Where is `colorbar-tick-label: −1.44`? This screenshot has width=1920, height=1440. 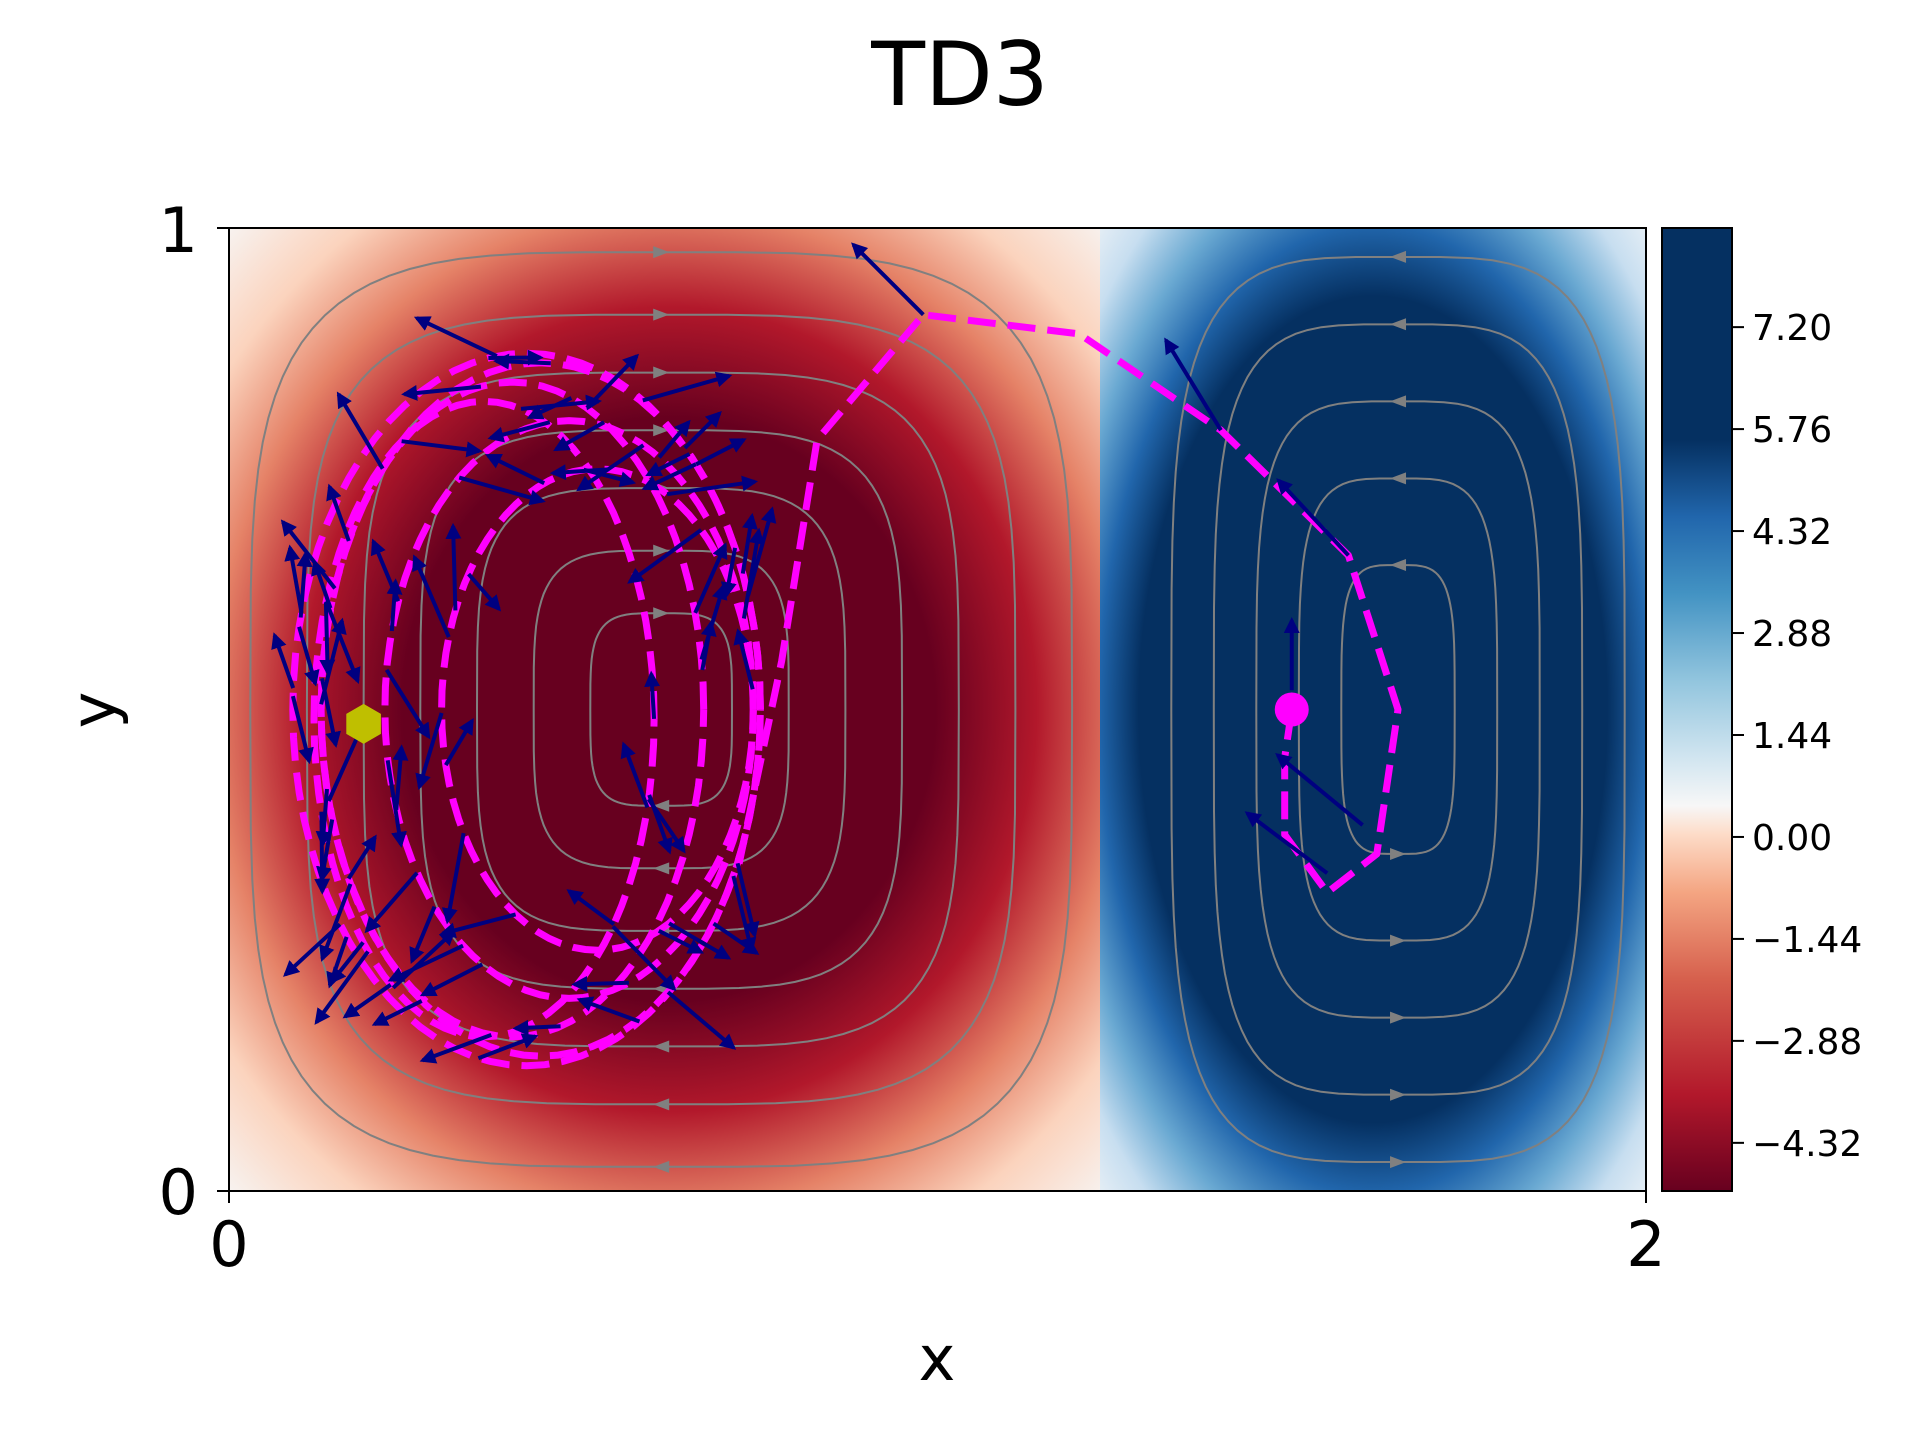
colorbar-tick-label: −1.44 is located at coordinates (1807, 940).